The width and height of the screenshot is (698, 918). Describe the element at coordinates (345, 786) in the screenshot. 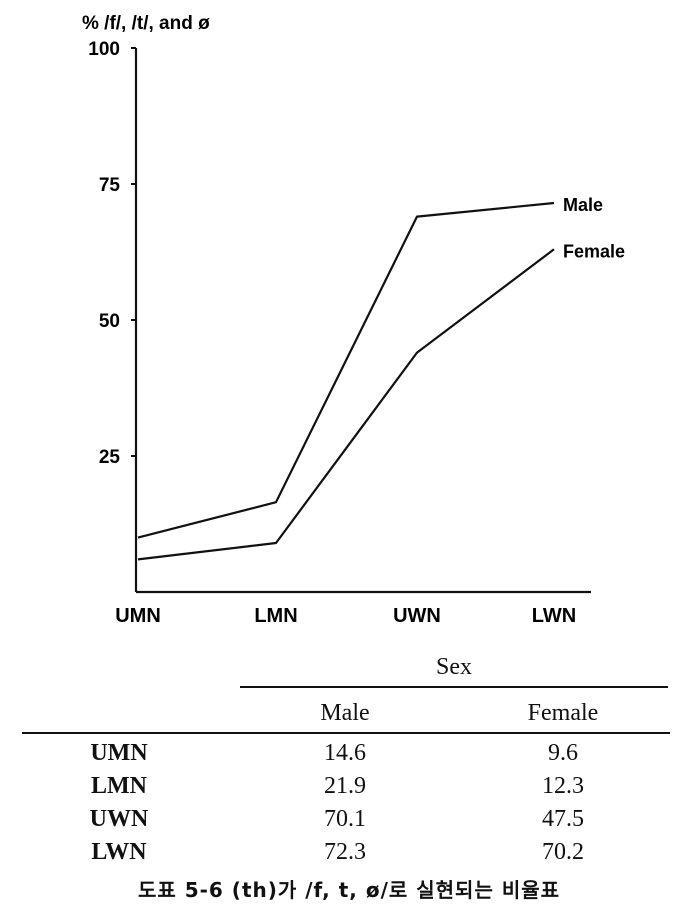

I see `cell-male: 21.9` at that location.